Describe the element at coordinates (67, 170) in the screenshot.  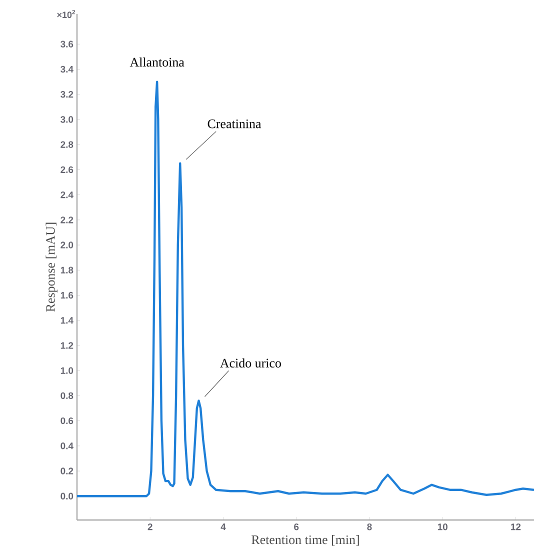
I see `y-tick-label: 2.6` at that location.